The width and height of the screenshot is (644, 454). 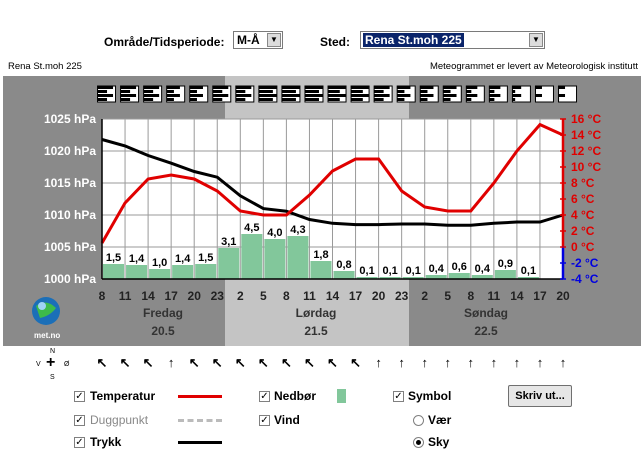 What do you see at coordinates (413, 40) in the screenshot?
I see `place-select-value: Rena St.moh 225` at bounding box center [413, 40].